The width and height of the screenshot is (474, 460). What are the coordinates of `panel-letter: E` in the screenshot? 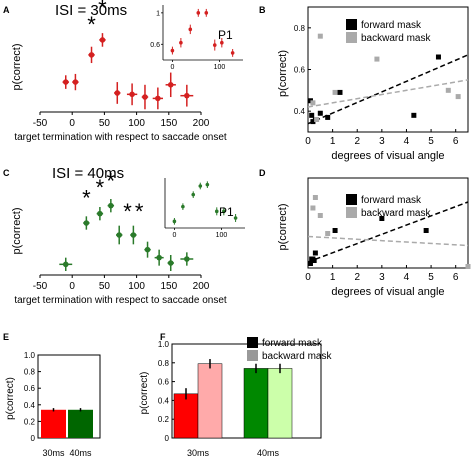 It's located at (6, 337).